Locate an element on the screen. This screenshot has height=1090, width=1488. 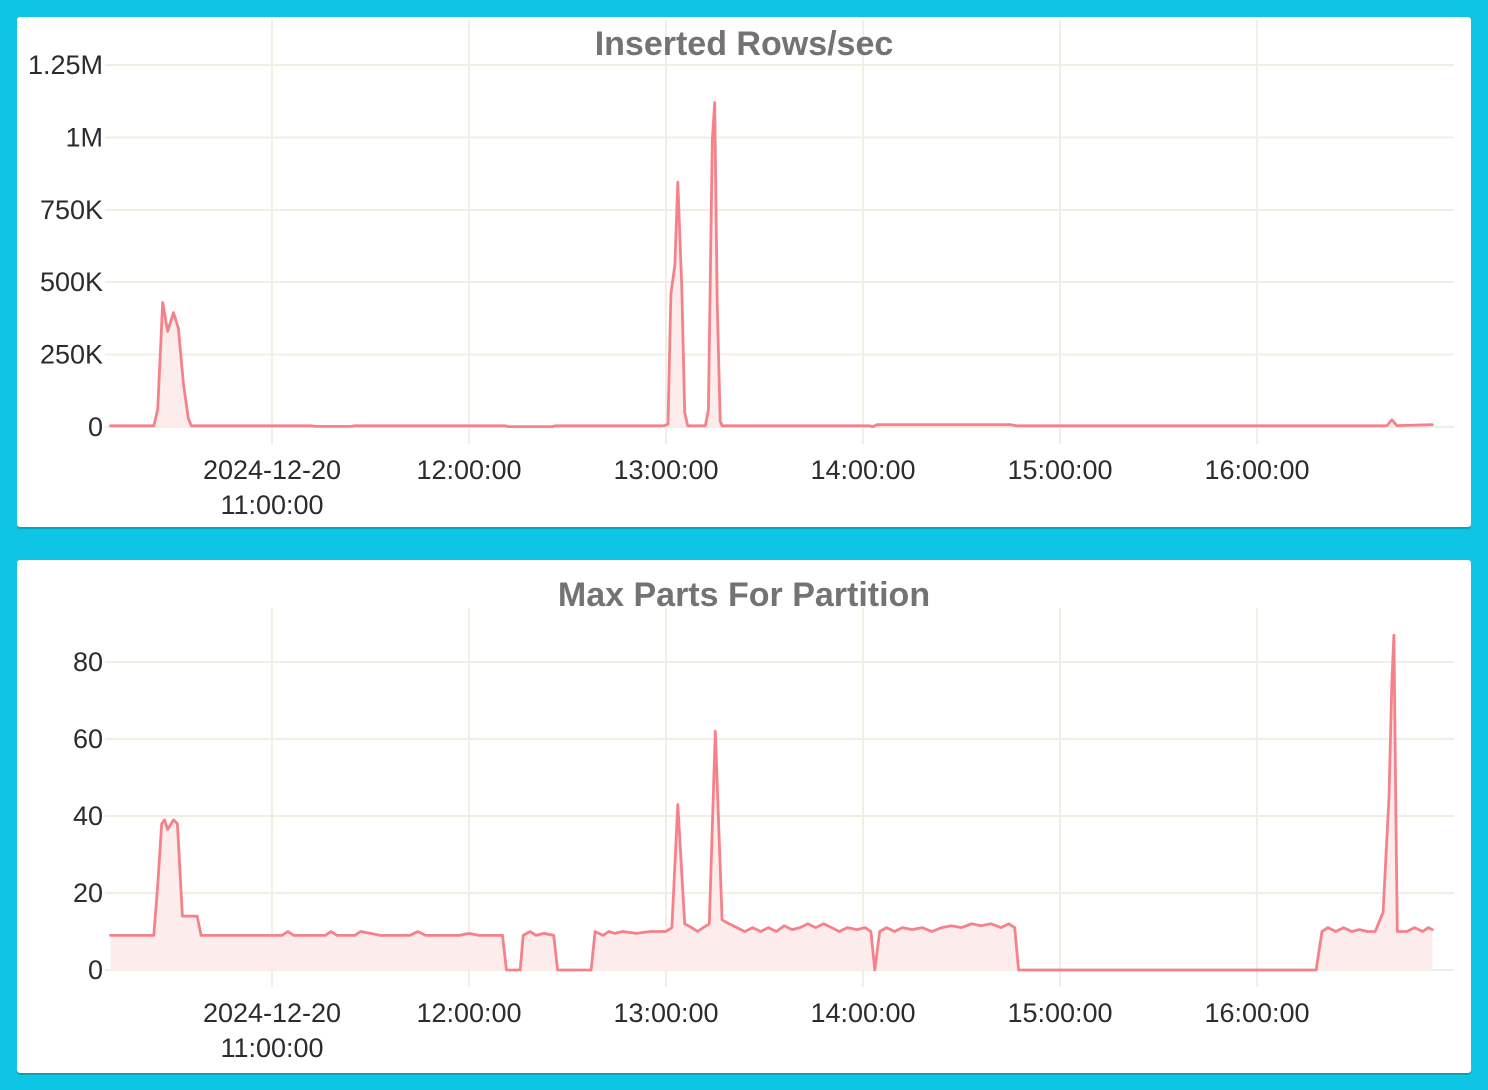
y-axis-tick-label: 1.25M is located at coordinates (65, 65).